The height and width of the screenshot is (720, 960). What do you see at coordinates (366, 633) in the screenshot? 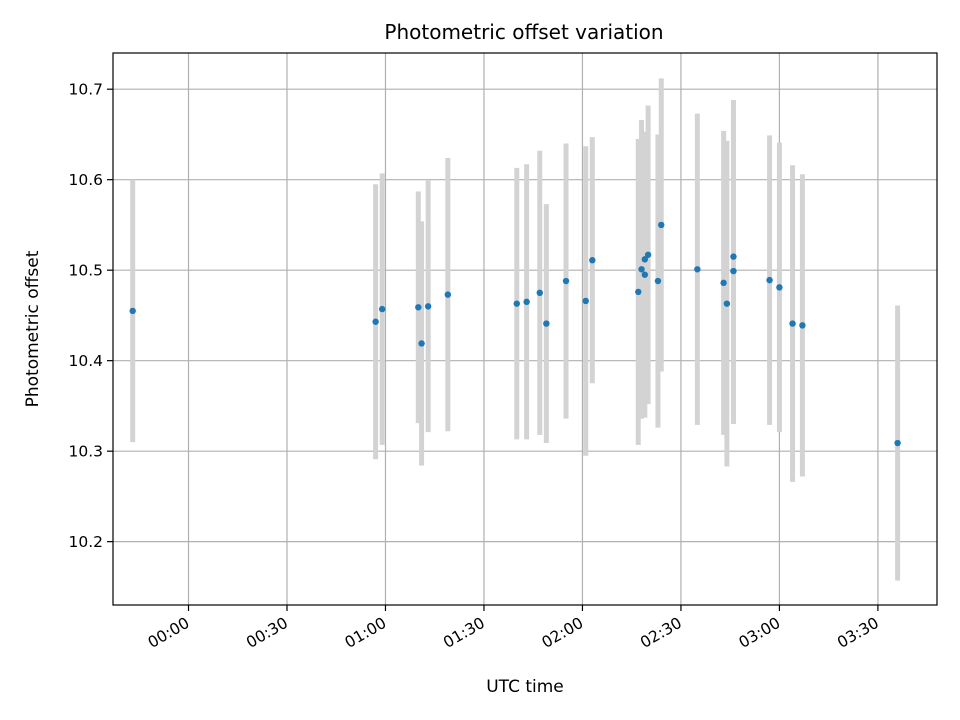
I see `x-tick-label: 01:00` at bounding box center [366, 633].